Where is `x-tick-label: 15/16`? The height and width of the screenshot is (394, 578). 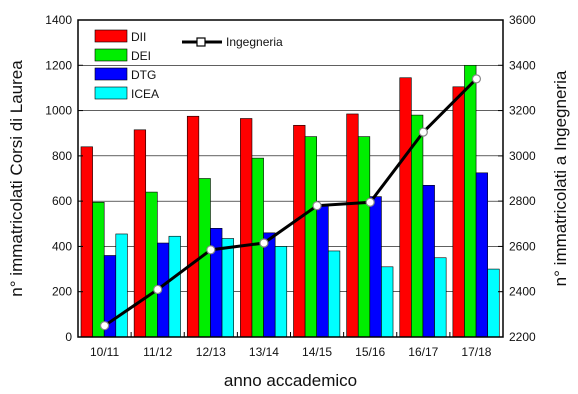
x-tick-label: 15/16 is located at coordinates (370, 352).